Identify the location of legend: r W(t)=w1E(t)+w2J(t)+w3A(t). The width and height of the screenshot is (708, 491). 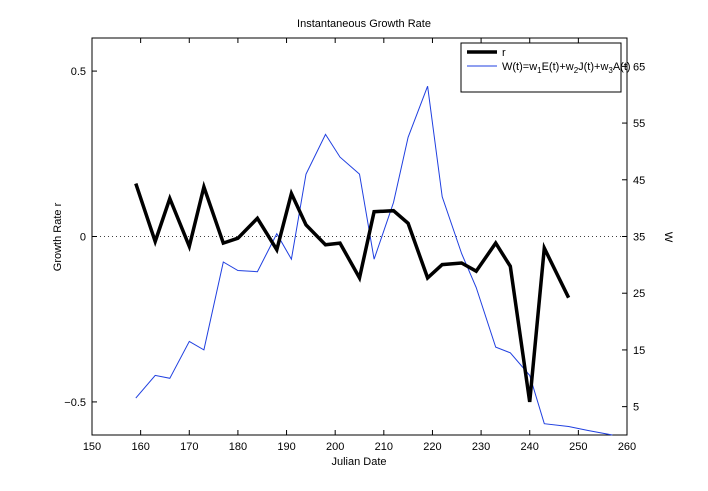
(545, 67).